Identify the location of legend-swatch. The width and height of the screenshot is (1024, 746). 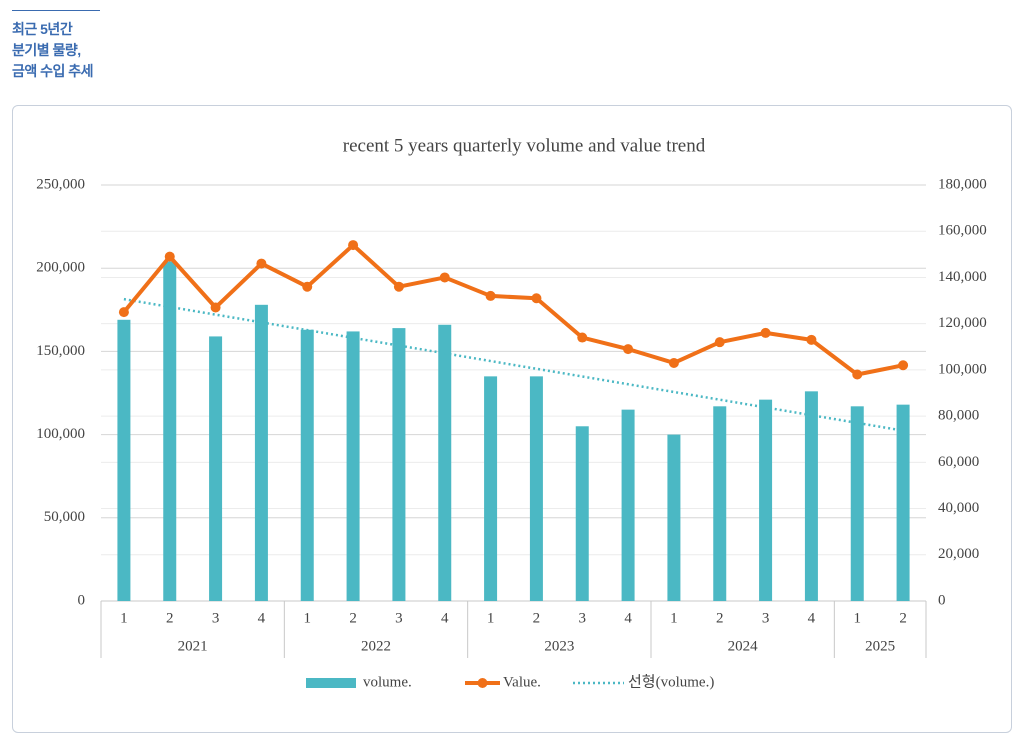
(331, 683).